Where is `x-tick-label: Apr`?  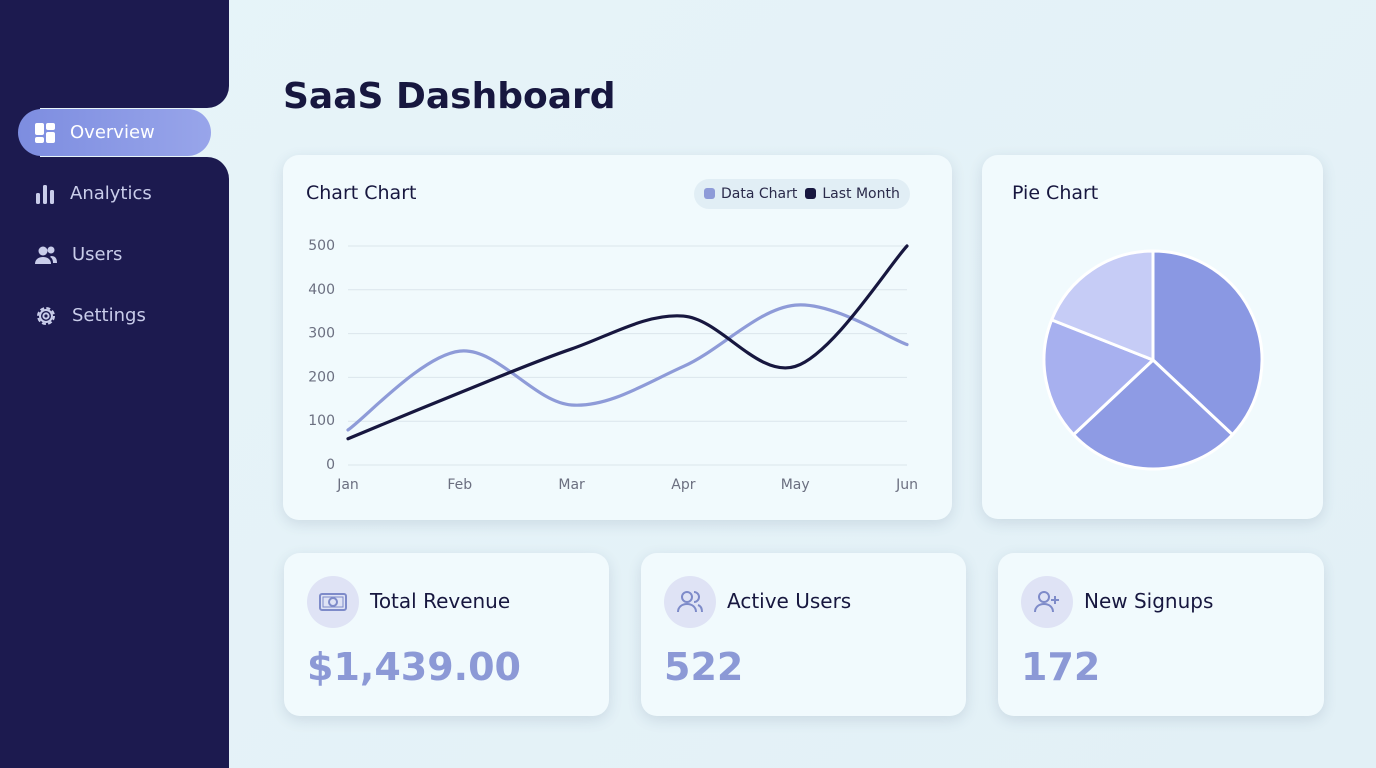
x-tick-label: Apr is located at coordinates (683, 485).